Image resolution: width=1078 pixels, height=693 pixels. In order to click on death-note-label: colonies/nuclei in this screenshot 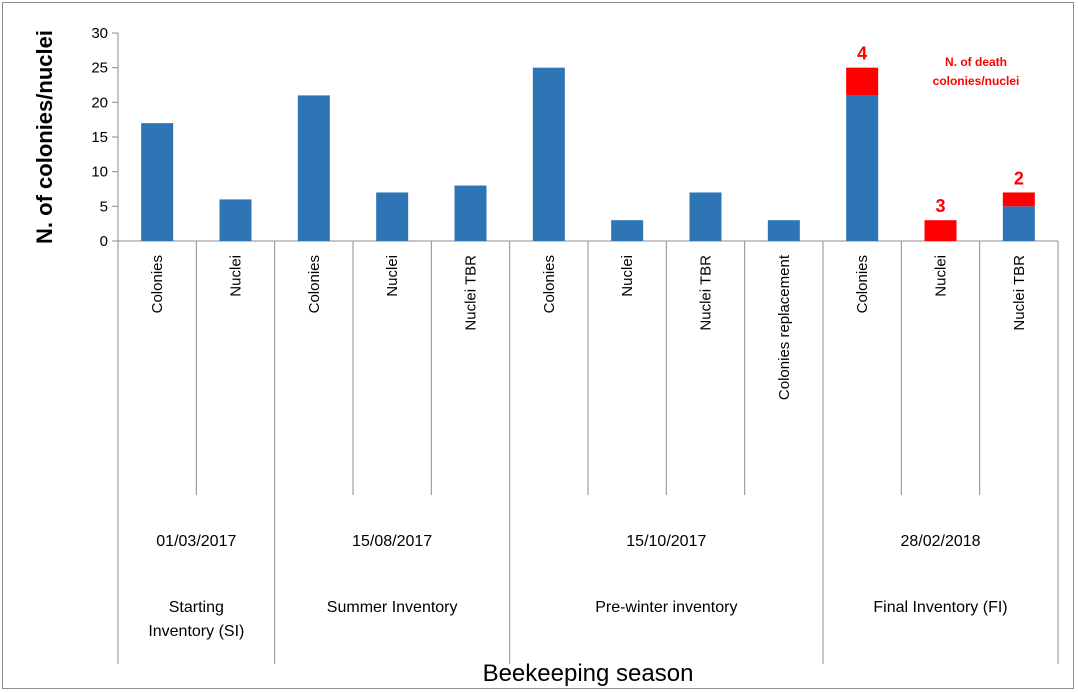, I will do `click(976, 81)`.